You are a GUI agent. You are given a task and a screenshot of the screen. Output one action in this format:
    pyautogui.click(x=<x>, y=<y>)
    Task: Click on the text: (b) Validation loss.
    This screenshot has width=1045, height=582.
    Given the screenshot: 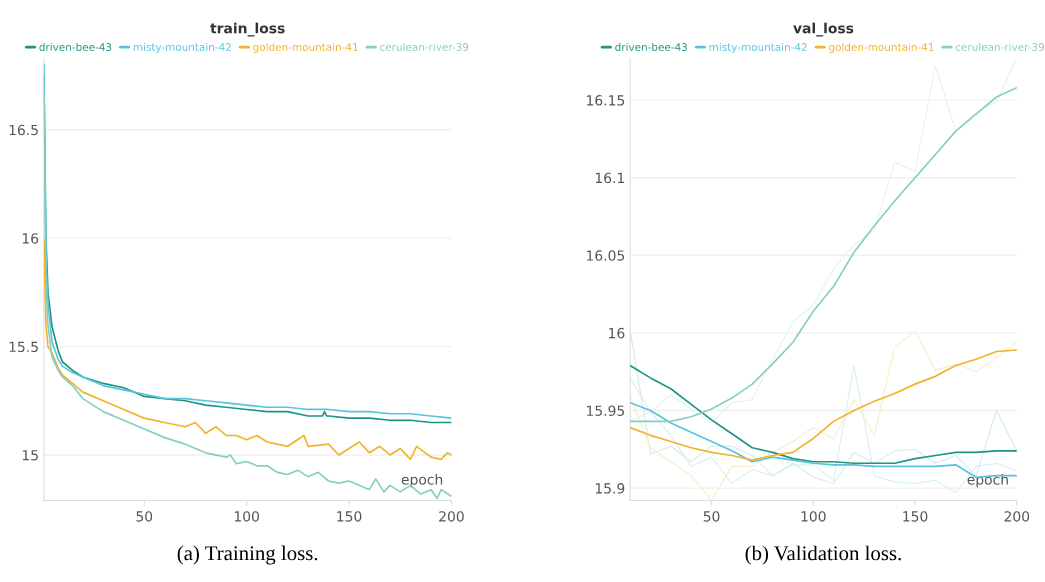 What is the action you would take?
    pyautogui.click(x=823, y=555)
    